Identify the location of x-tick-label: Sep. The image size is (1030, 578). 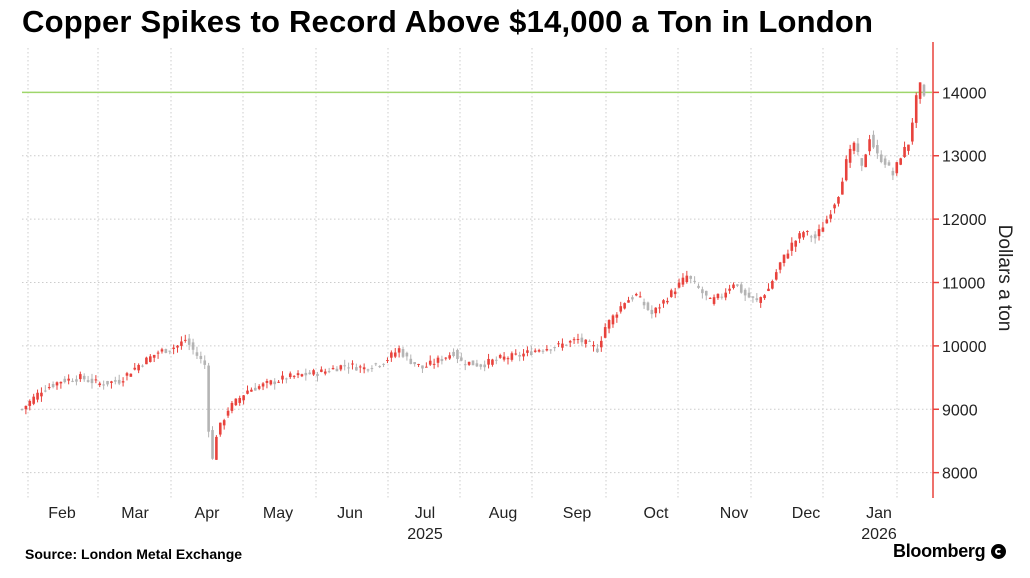
(577, 513).